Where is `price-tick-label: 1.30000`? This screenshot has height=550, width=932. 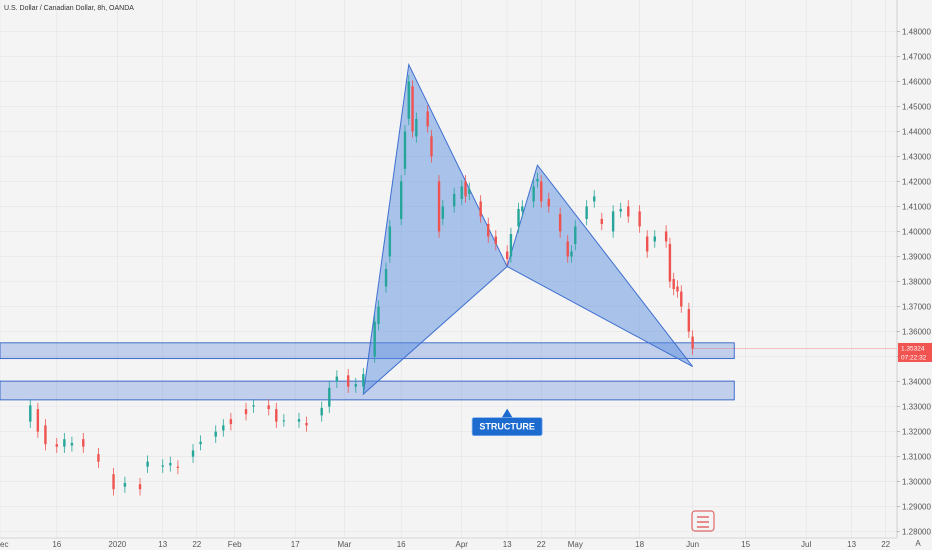
price-tick-label: 1.30000 is located at coordinates (916, 482).